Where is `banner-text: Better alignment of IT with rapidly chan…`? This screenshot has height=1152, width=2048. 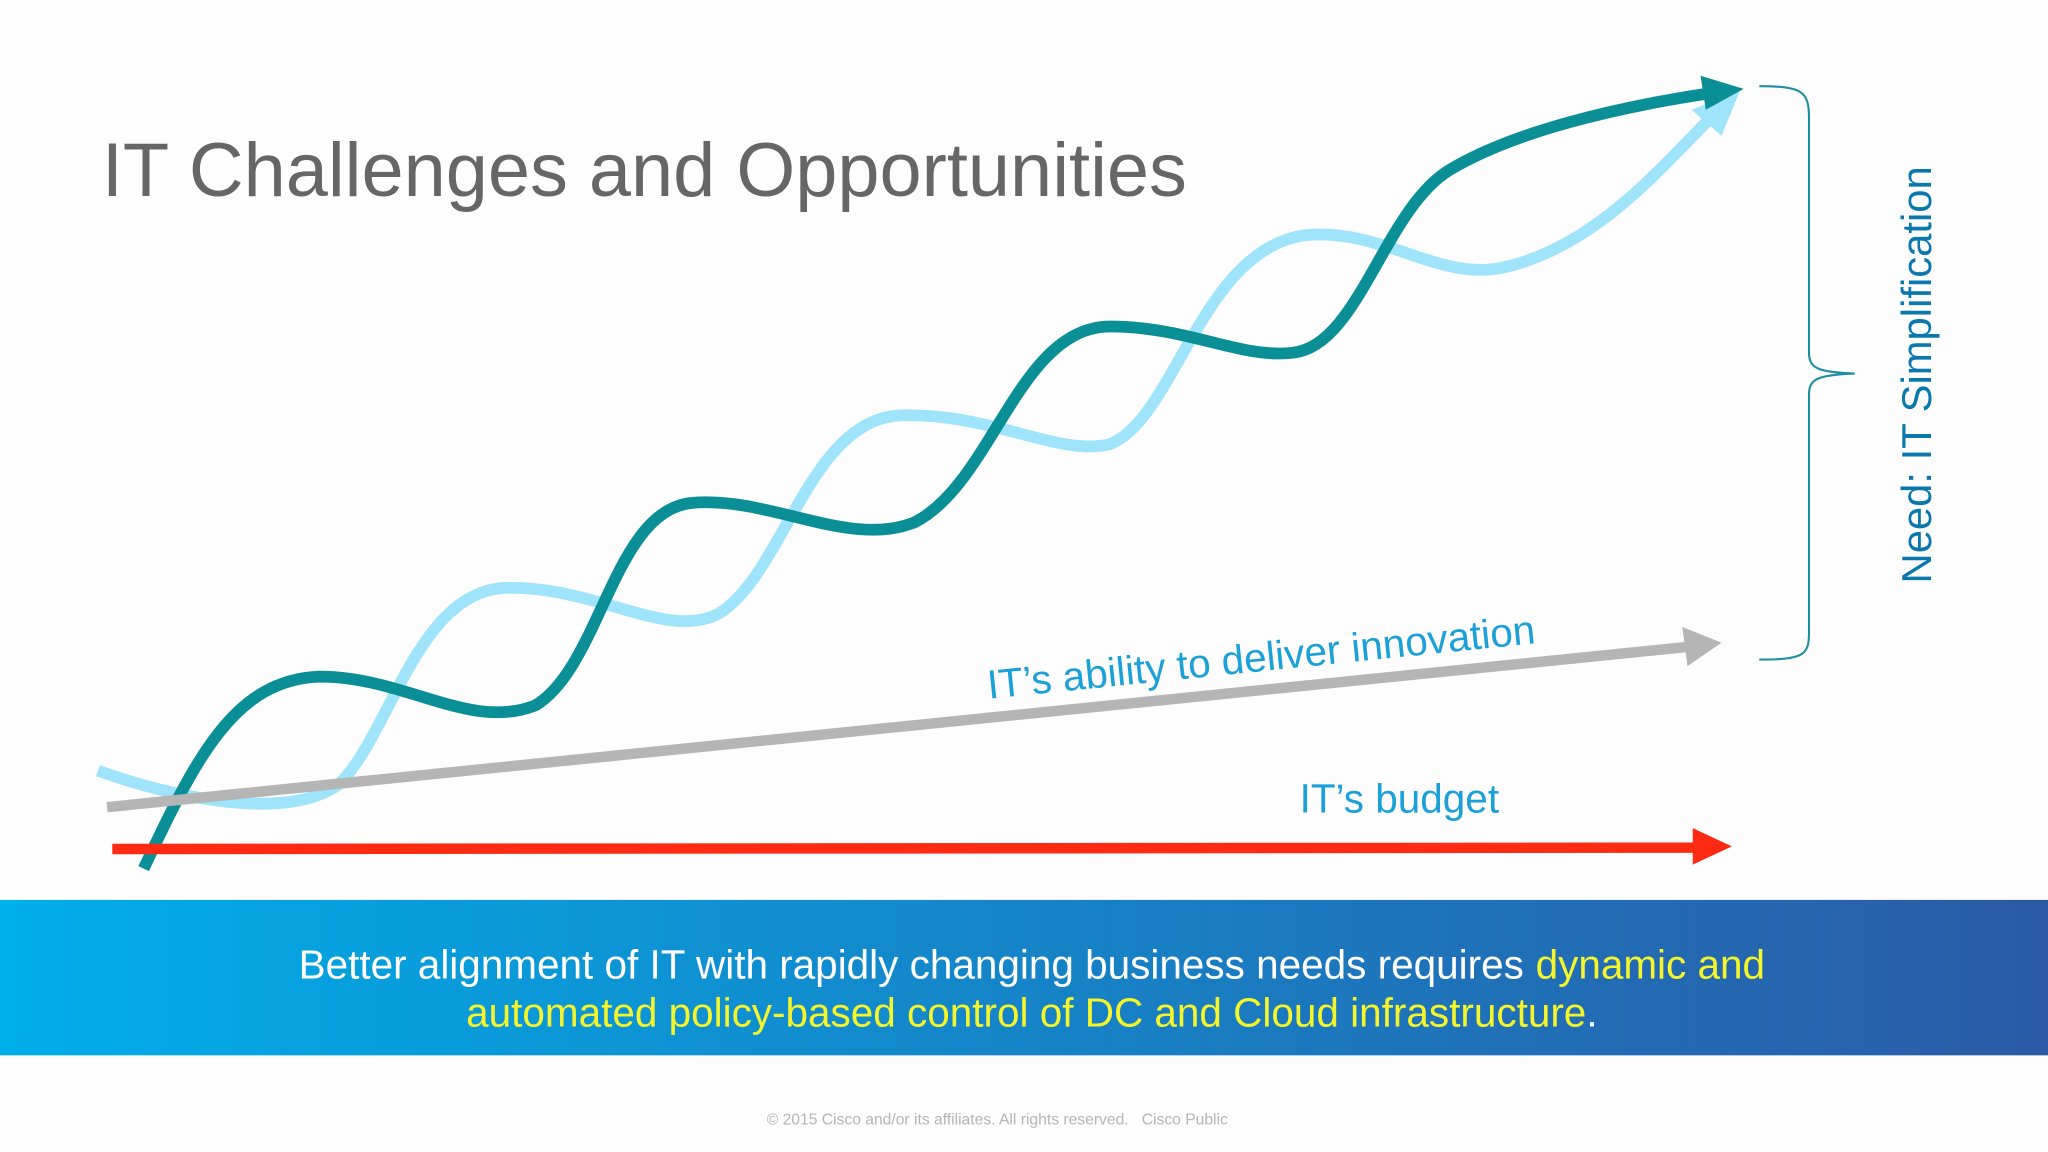
banner-text: Better alignment of IT with rapidly chan… is located at coordinates (911, 964).